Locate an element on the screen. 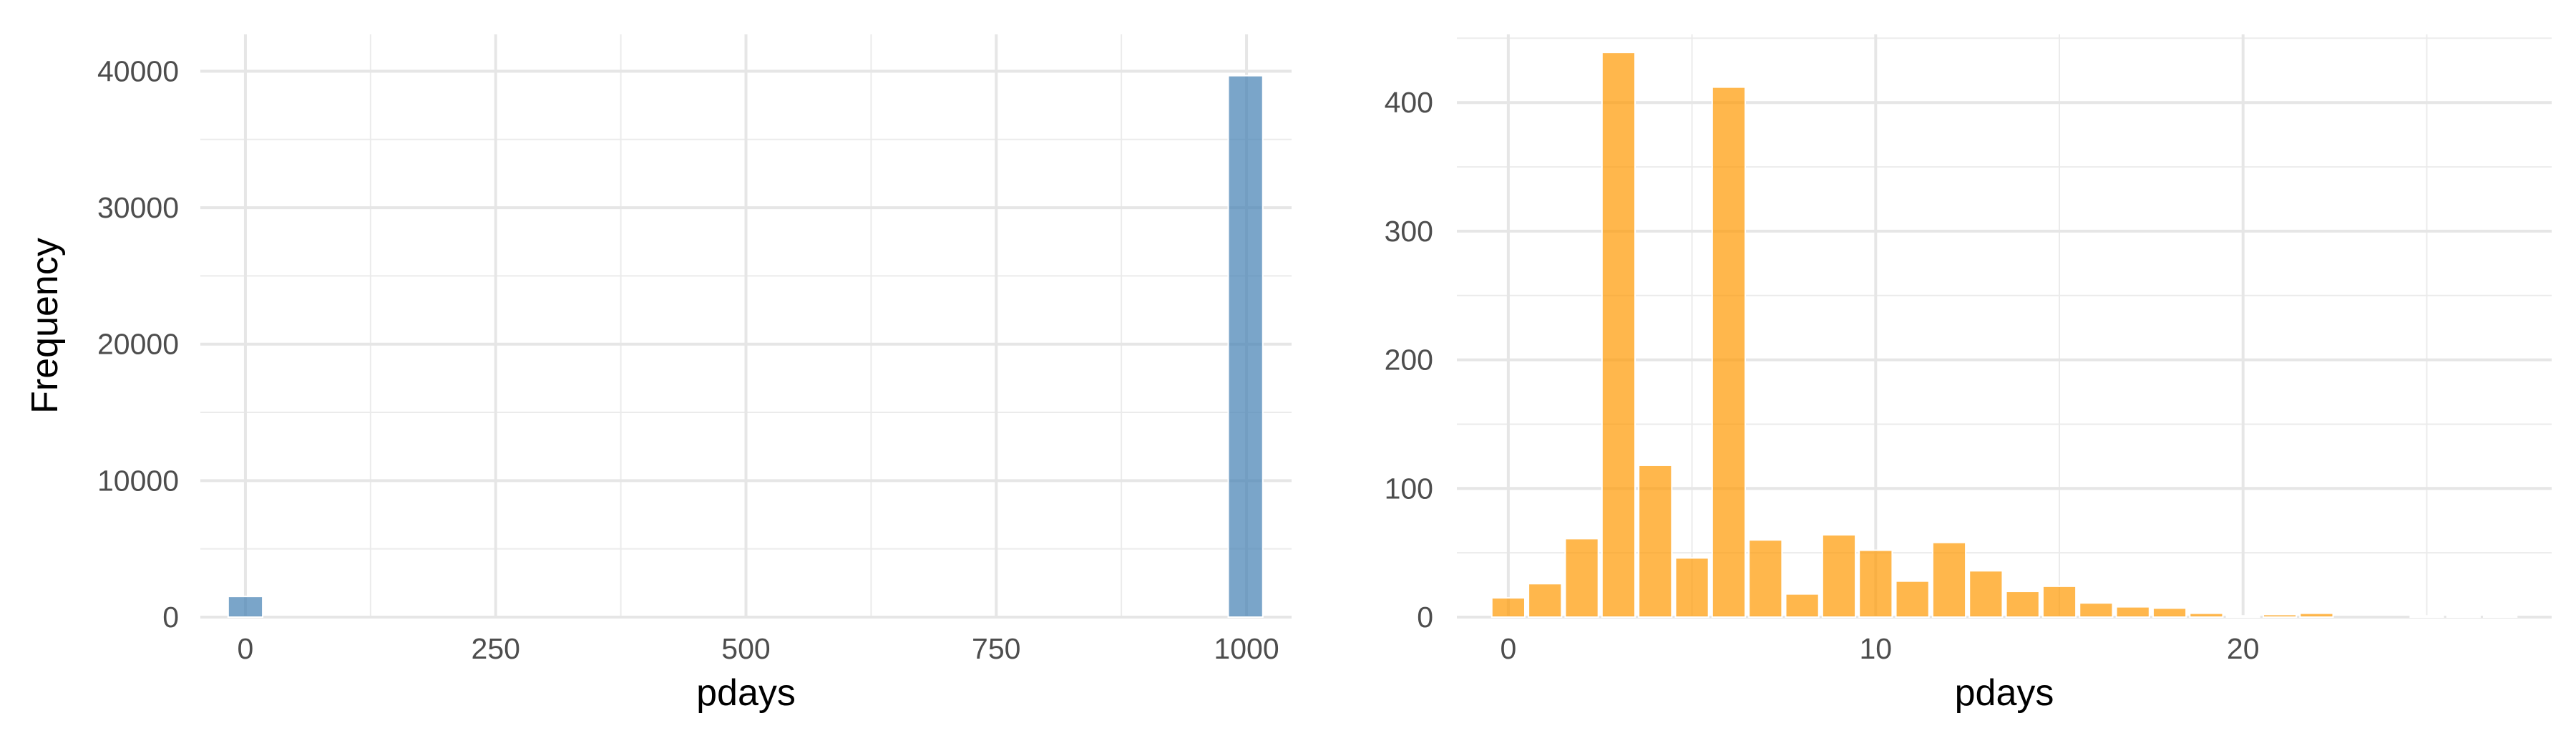 Image resolution: width=2576 pixels, height=751 pixels. x-tick-label: 1000 is located at coordinates (1246, 648).